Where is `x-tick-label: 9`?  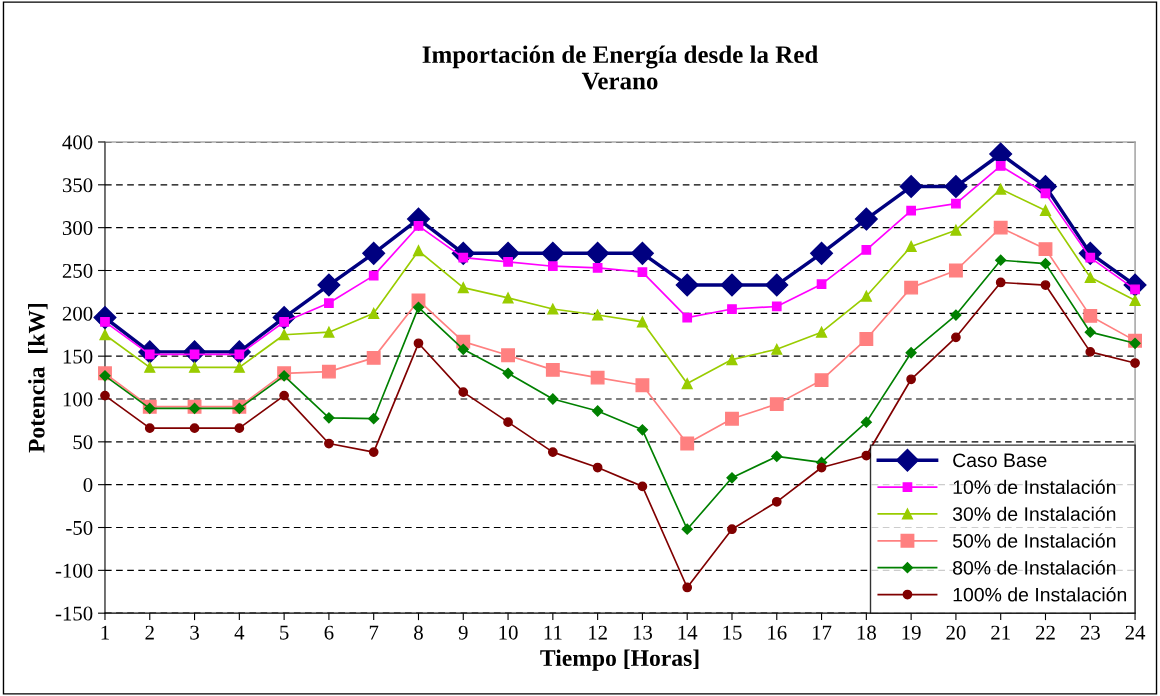
x-tick-label: 9 is located at coordinates (463, 632).